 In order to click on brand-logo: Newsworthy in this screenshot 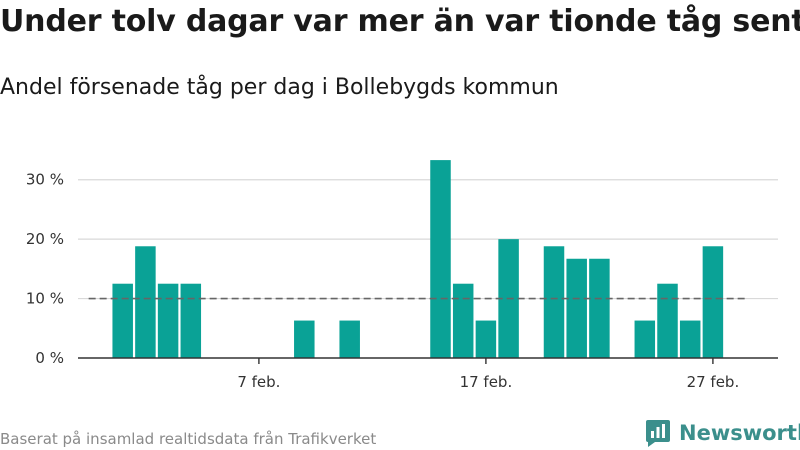, I will do `click(722, 433)`.